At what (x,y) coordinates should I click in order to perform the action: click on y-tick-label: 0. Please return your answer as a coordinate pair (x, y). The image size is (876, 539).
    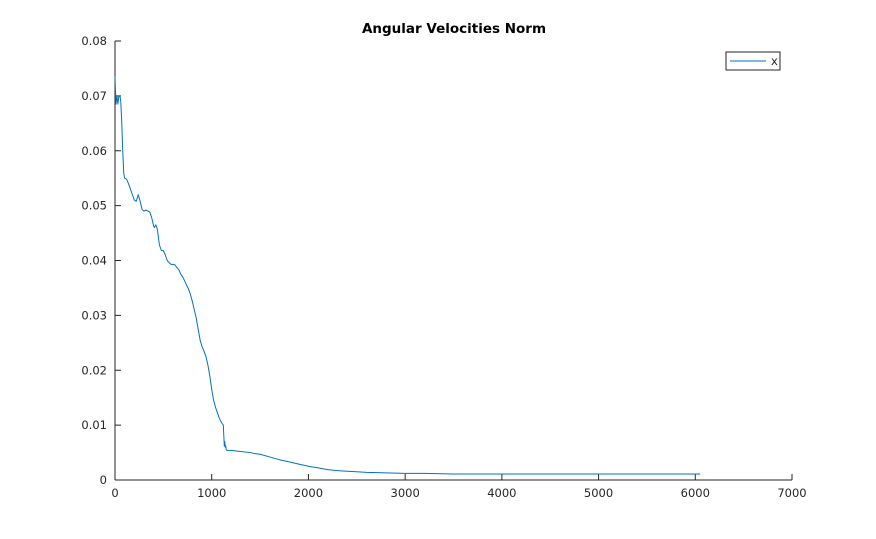
    Looking at the image, I should click on (103, 480).